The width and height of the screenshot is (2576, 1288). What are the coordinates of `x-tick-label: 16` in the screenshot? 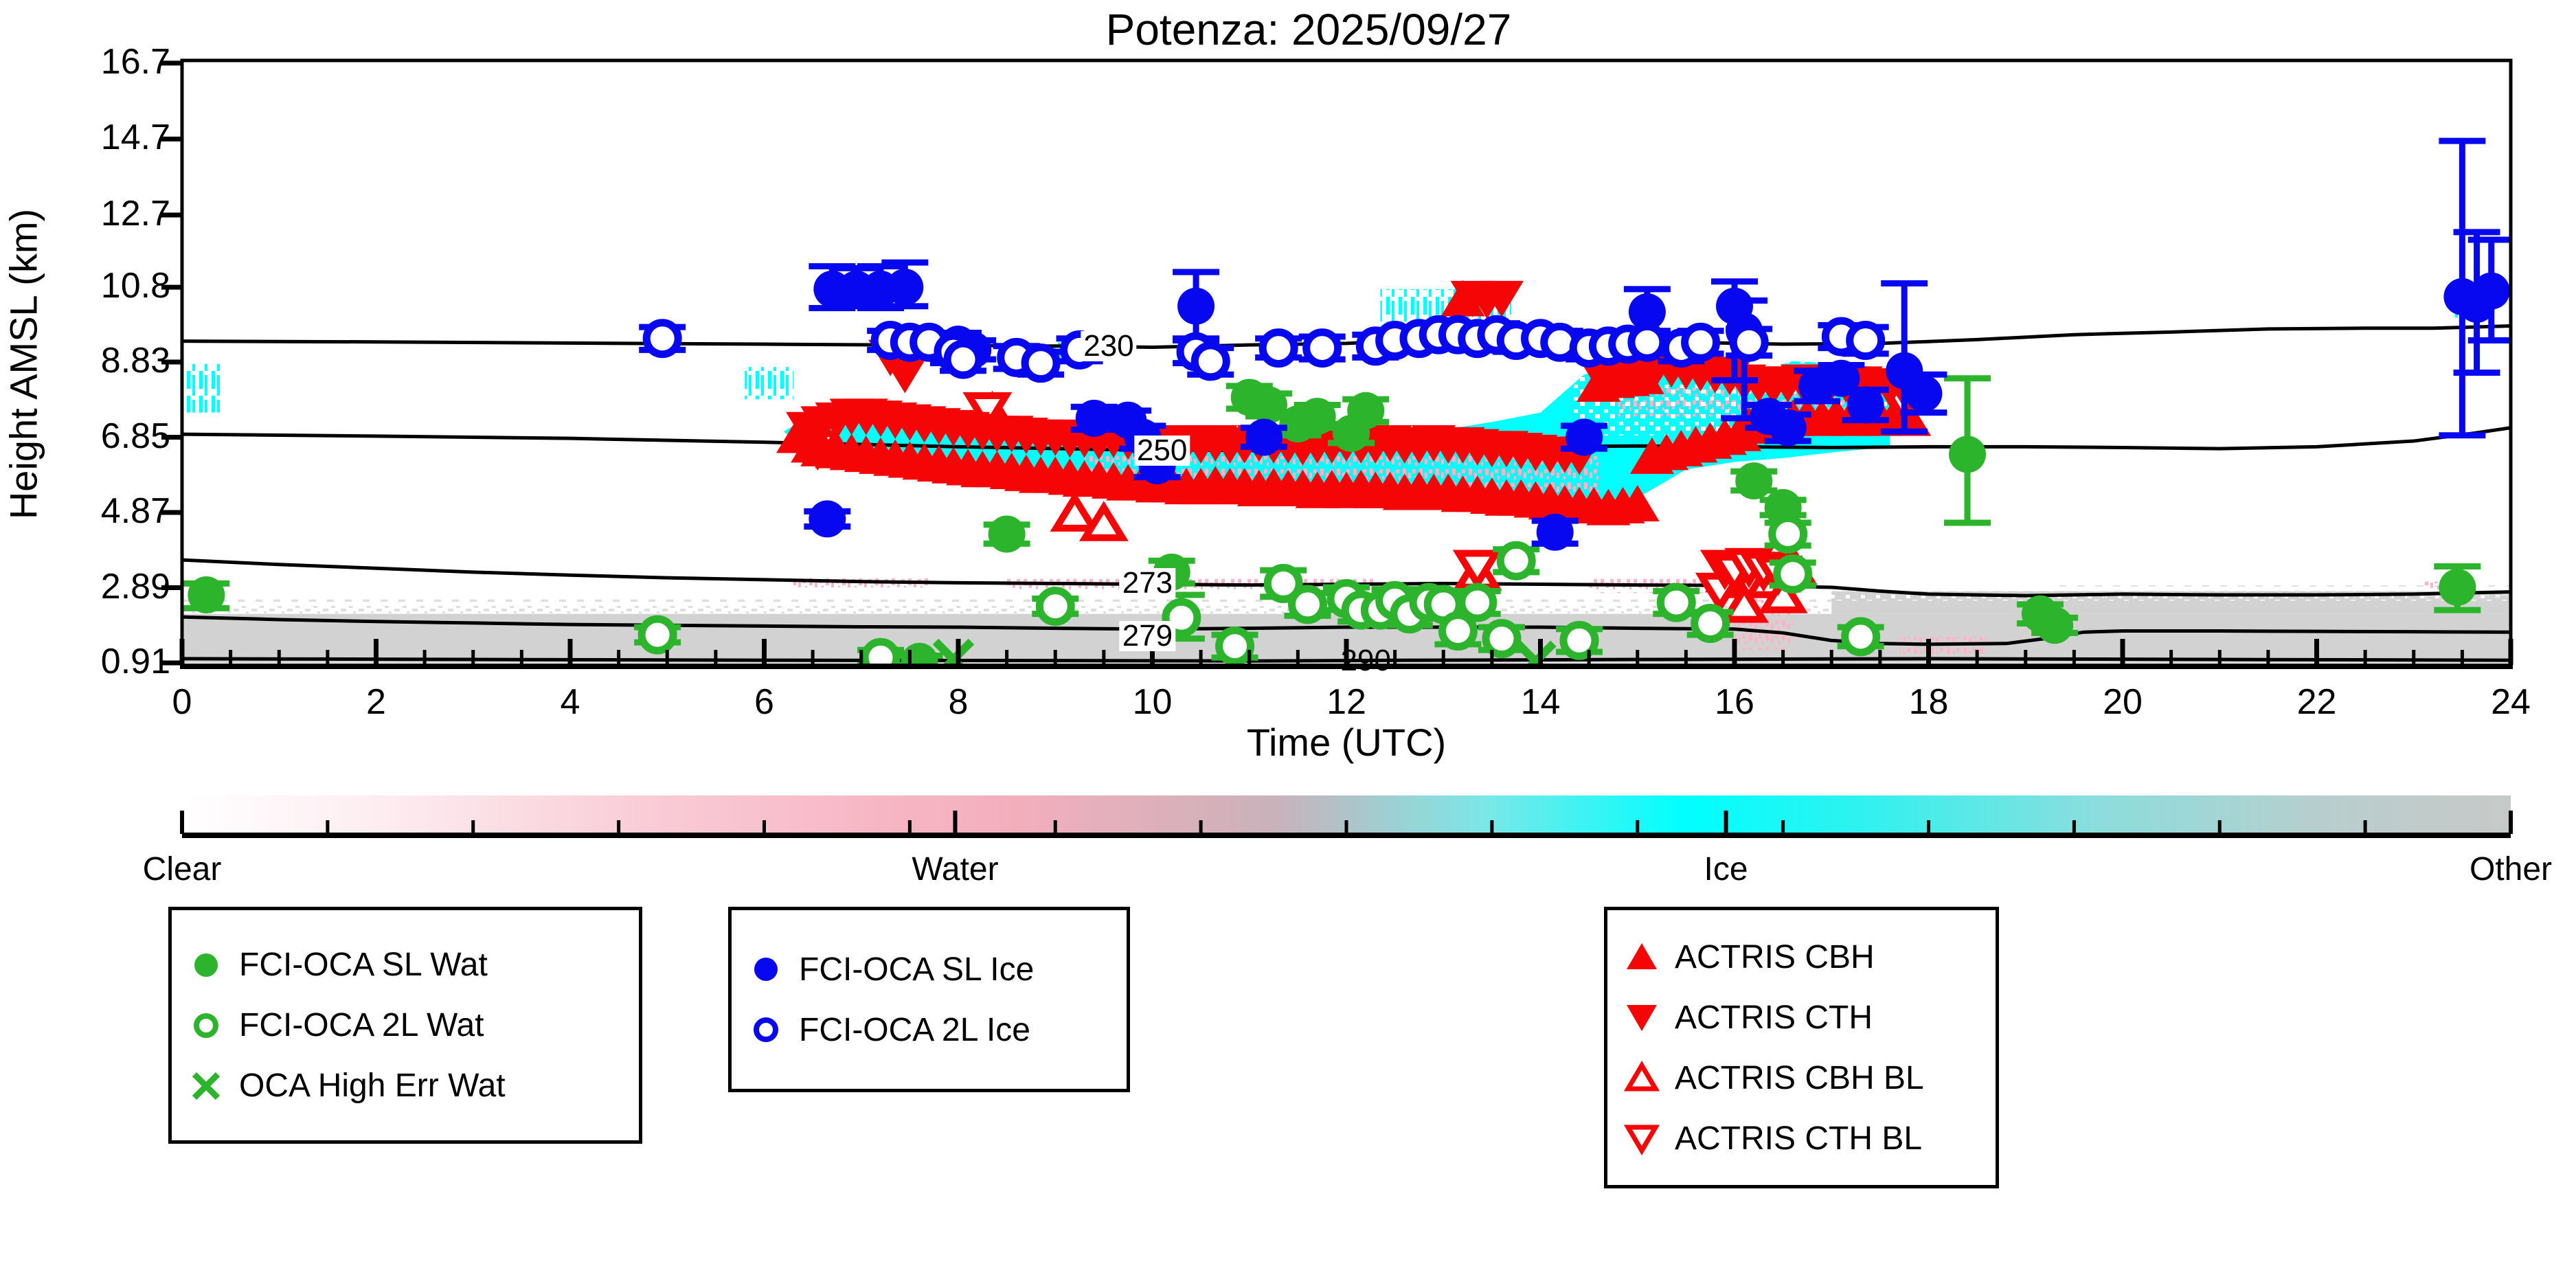 It's located at (1734, 702).